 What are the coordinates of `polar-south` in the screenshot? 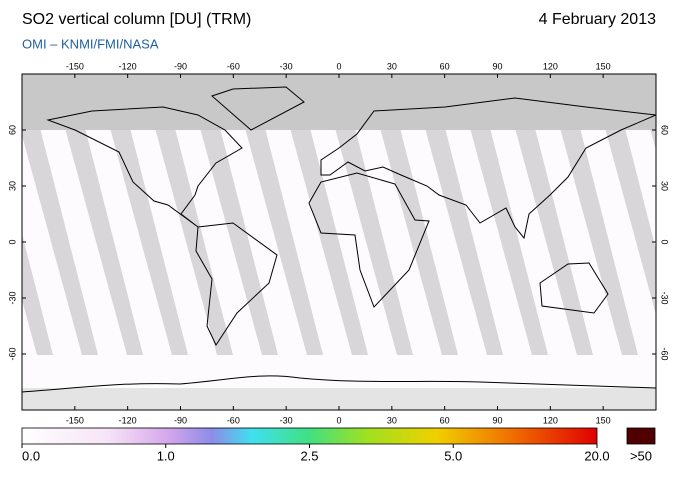 It's located at (339, 399).